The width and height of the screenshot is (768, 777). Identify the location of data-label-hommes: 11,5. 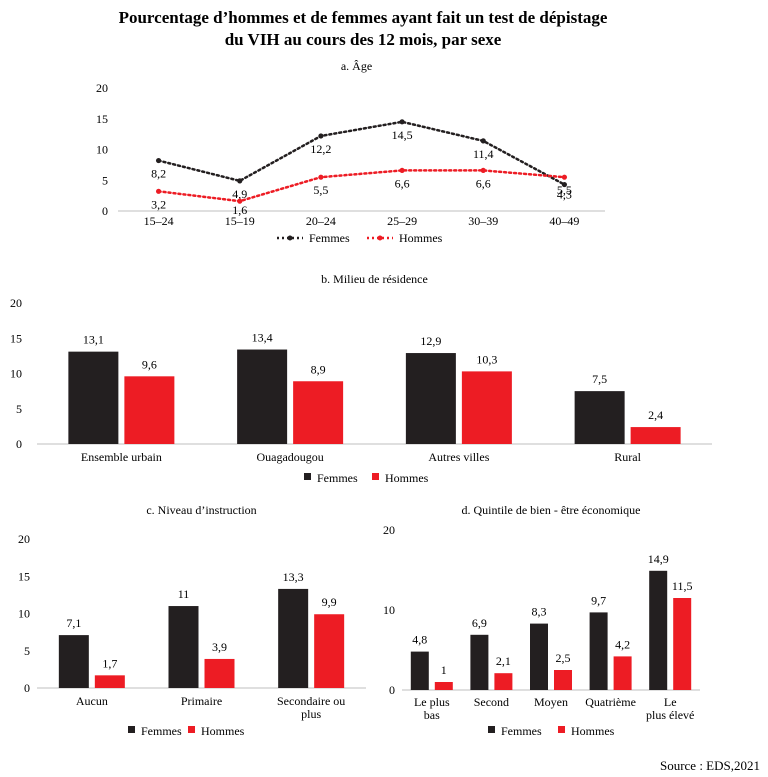
(682, 586).